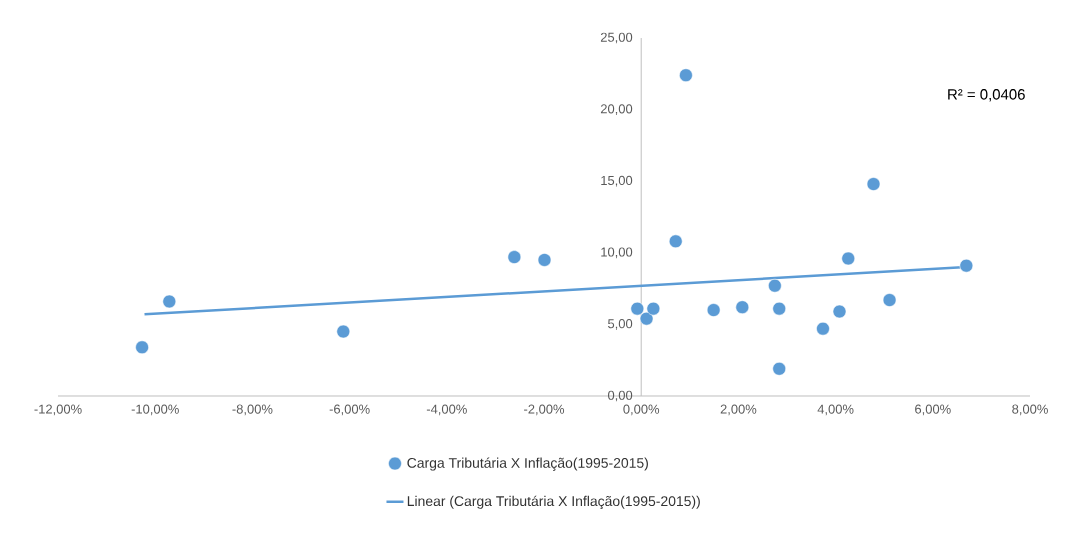 This screenshot has height=548, width=1068. Describe the element at coordinates (986, 95) in the screenshot. I see `annotation: R² = 0,0406` at that location.